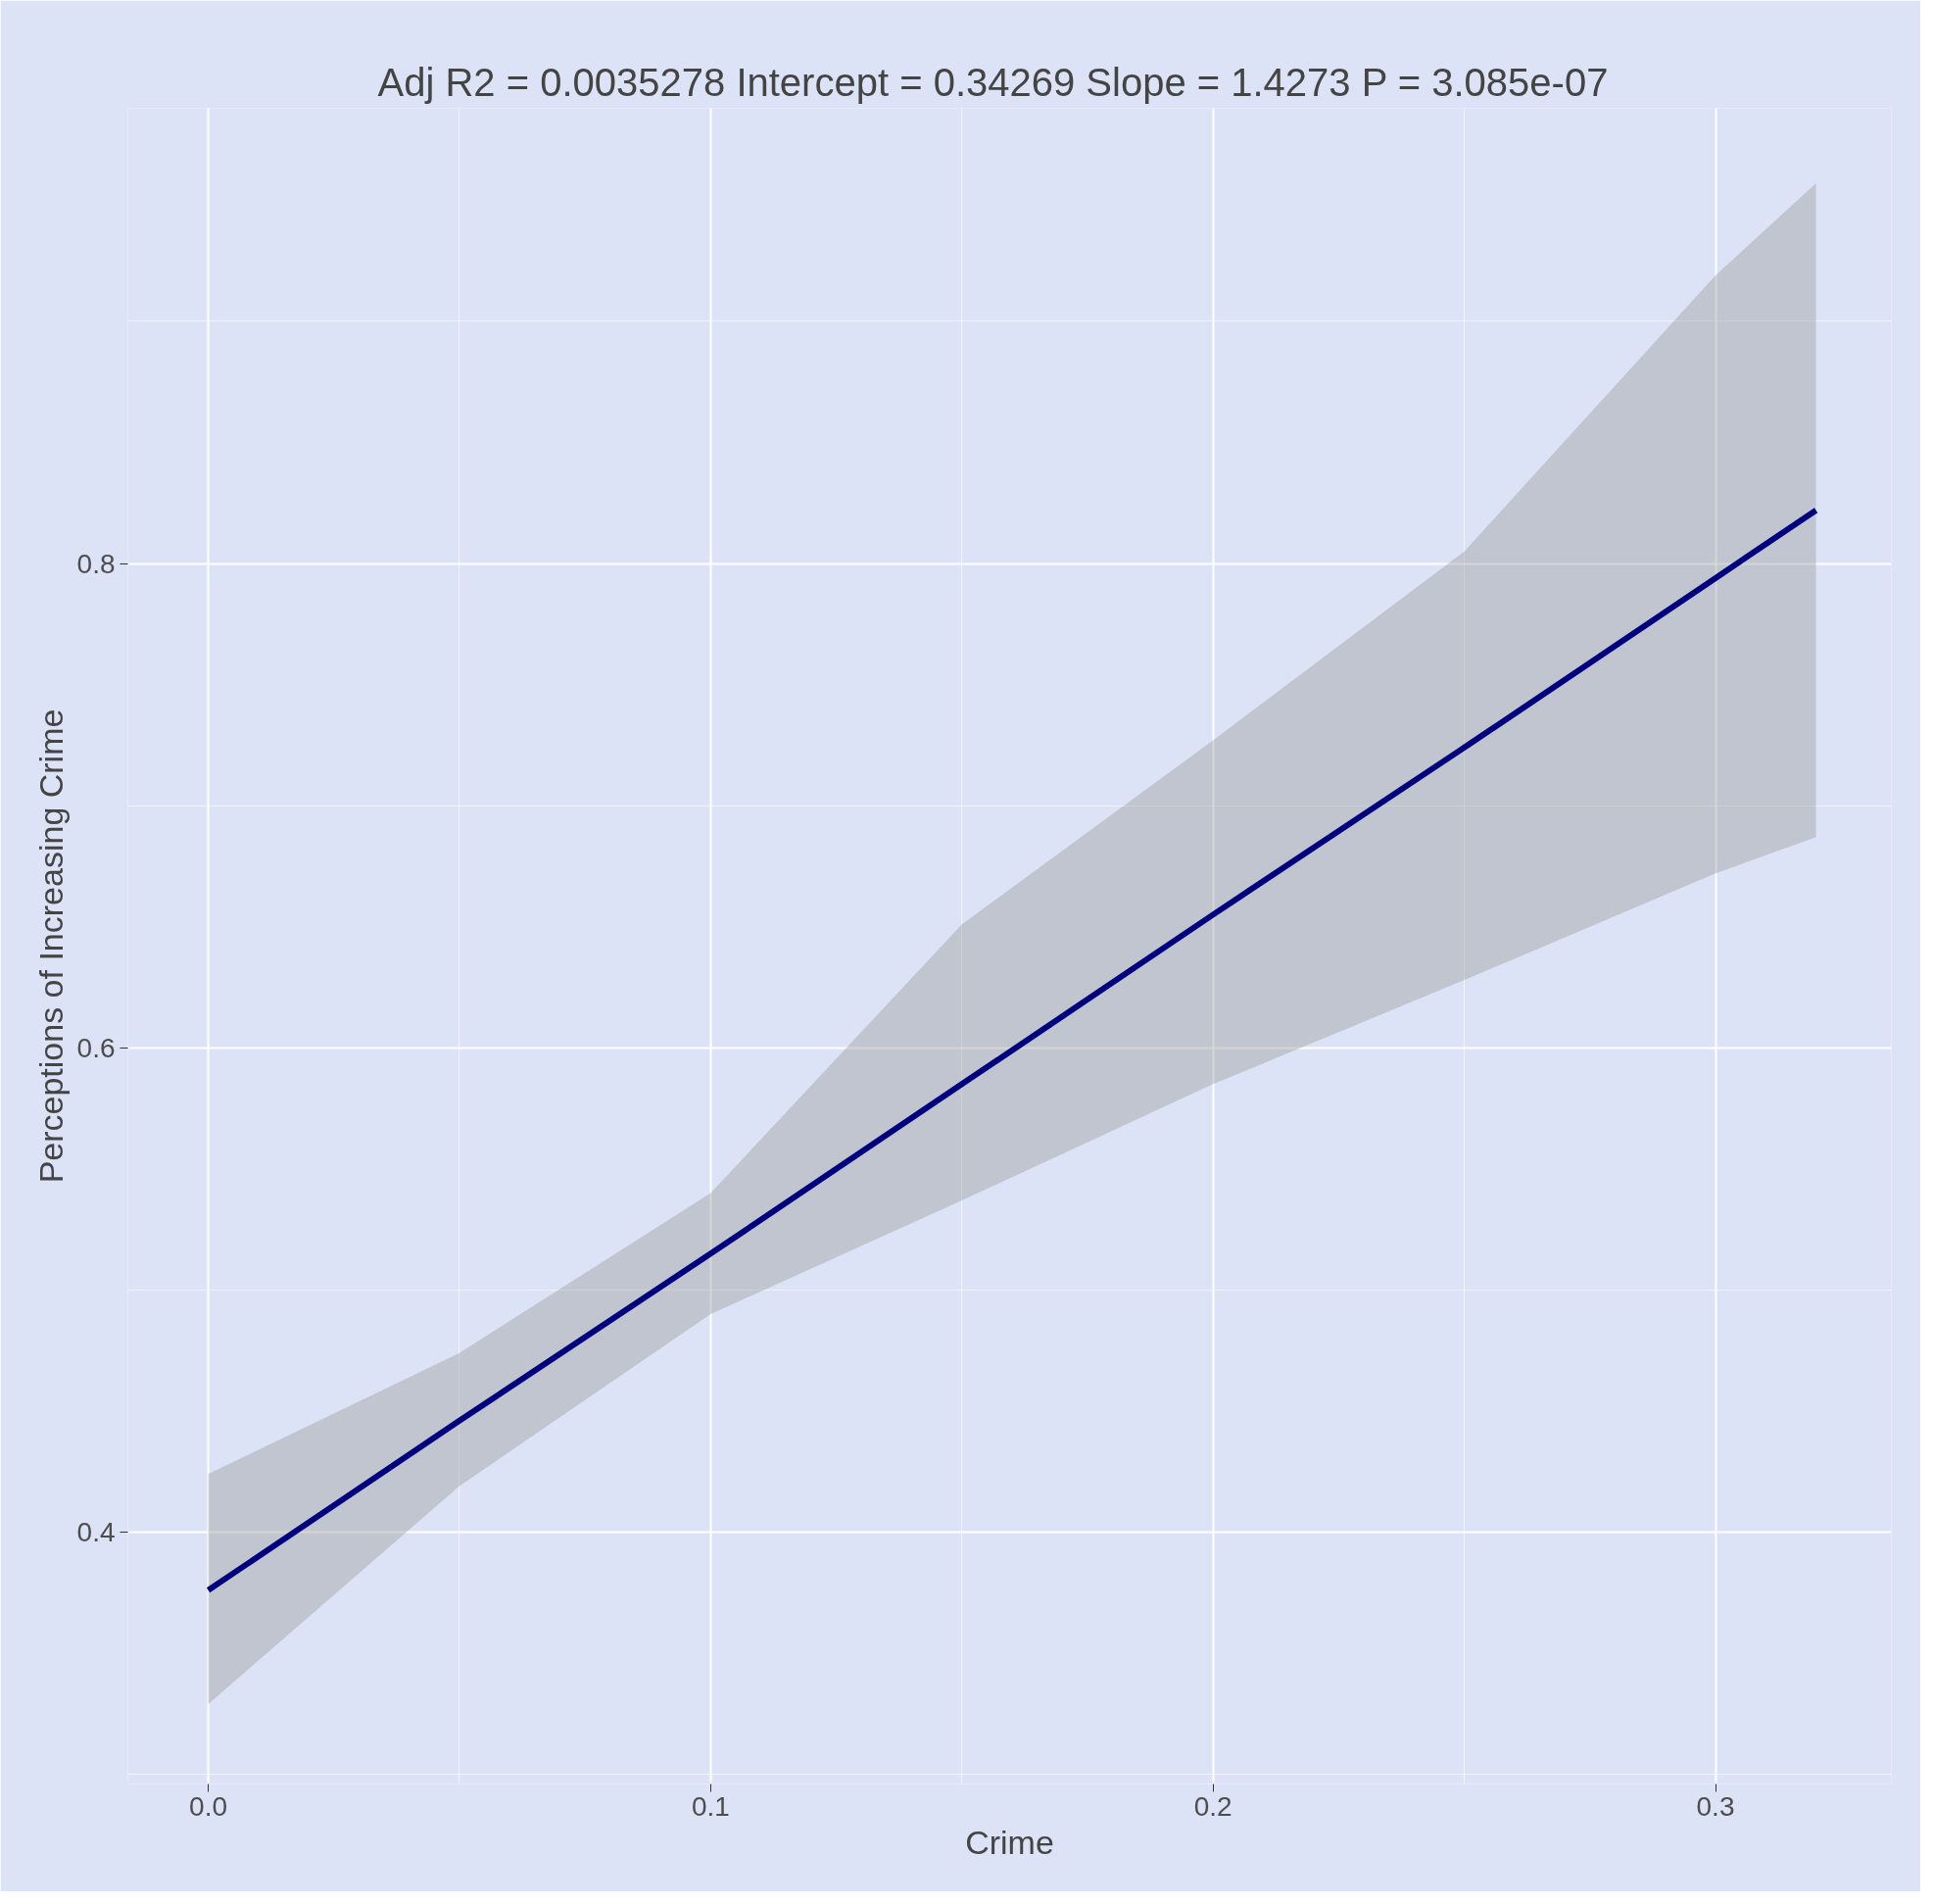 Image resolution: width=1933 pixels, height=1904 pixels. What do you see at coordinates (96, 1532) in the screenshot?
I see `y-tick-label: 0.4` at bounding box center [96, 1532].